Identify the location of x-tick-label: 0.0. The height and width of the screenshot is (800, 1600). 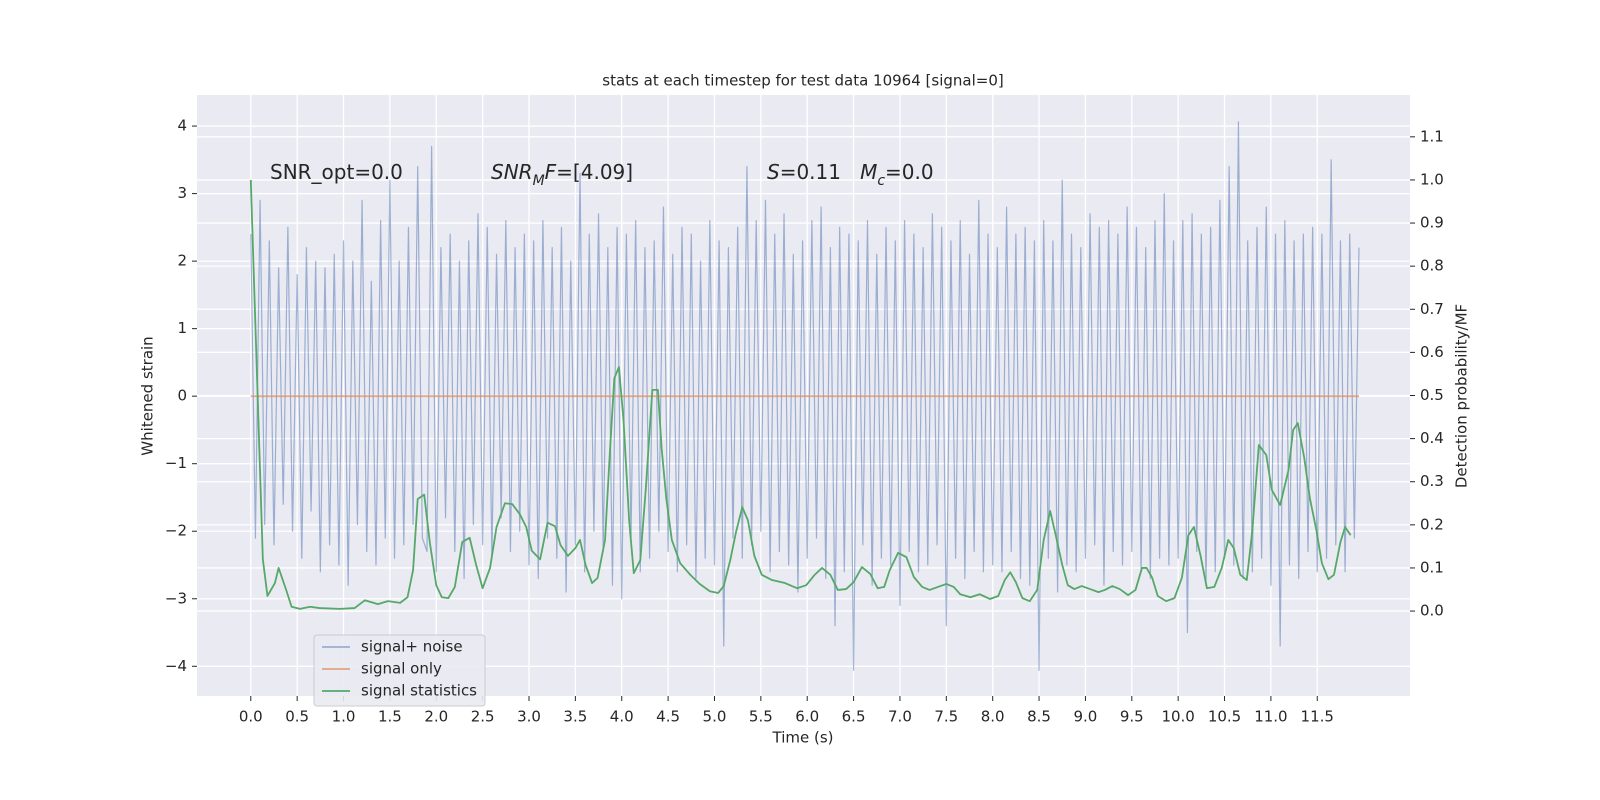
(251, 717).